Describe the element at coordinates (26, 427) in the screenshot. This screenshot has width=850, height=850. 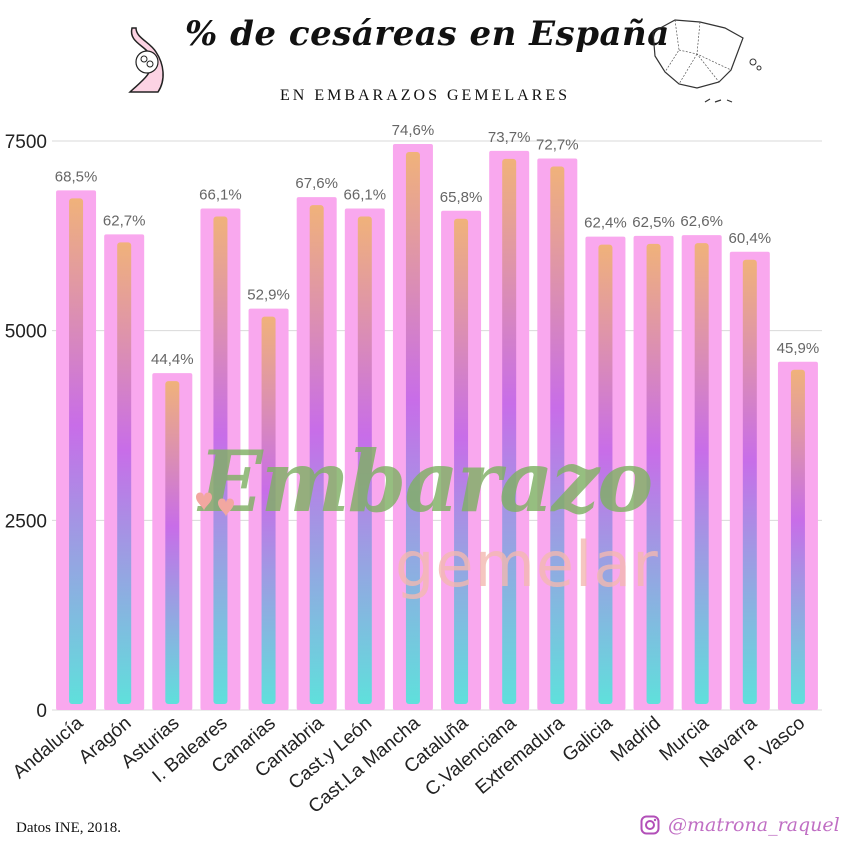
I see `y-tick-labels: 0 2500 5000 7500` at that location.